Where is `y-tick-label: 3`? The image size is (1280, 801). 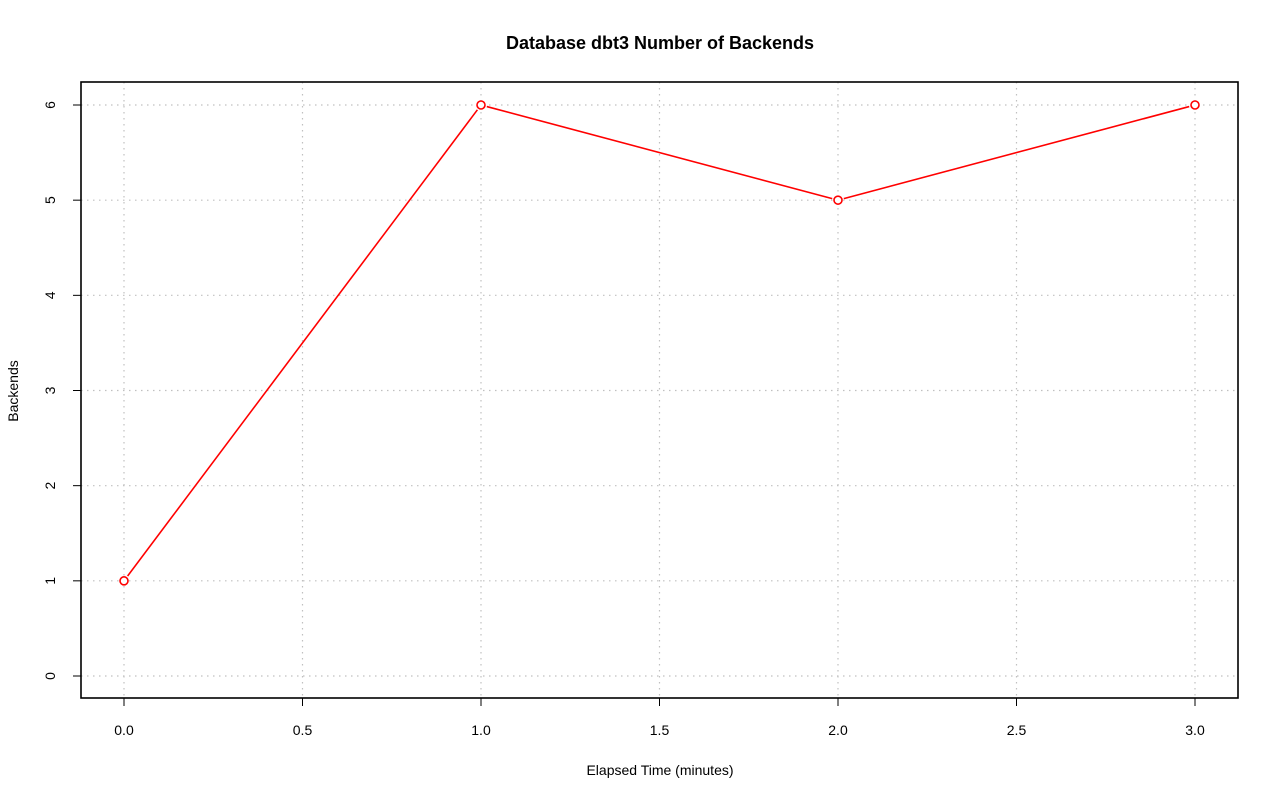 y-tick-label: 3 is located at coordinates (50, 390).